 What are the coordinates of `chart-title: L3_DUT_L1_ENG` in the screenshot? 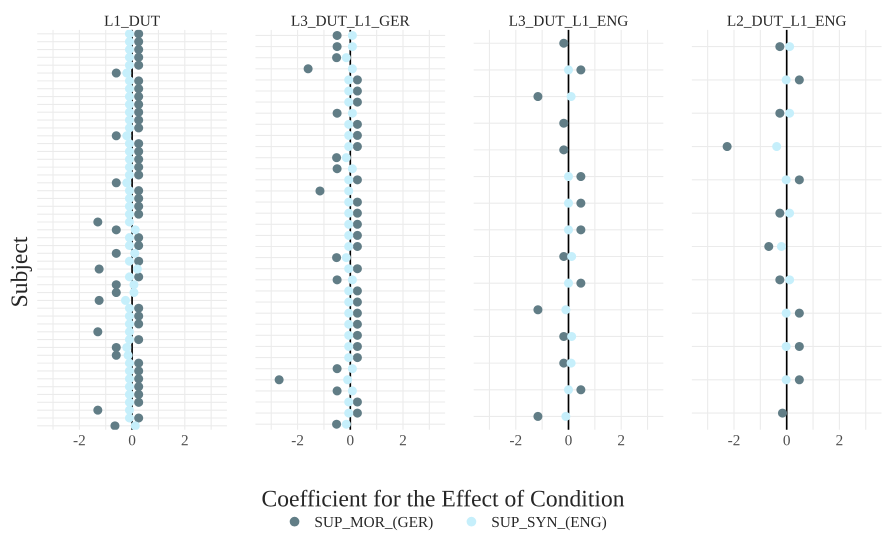 It's located at (568, 22).